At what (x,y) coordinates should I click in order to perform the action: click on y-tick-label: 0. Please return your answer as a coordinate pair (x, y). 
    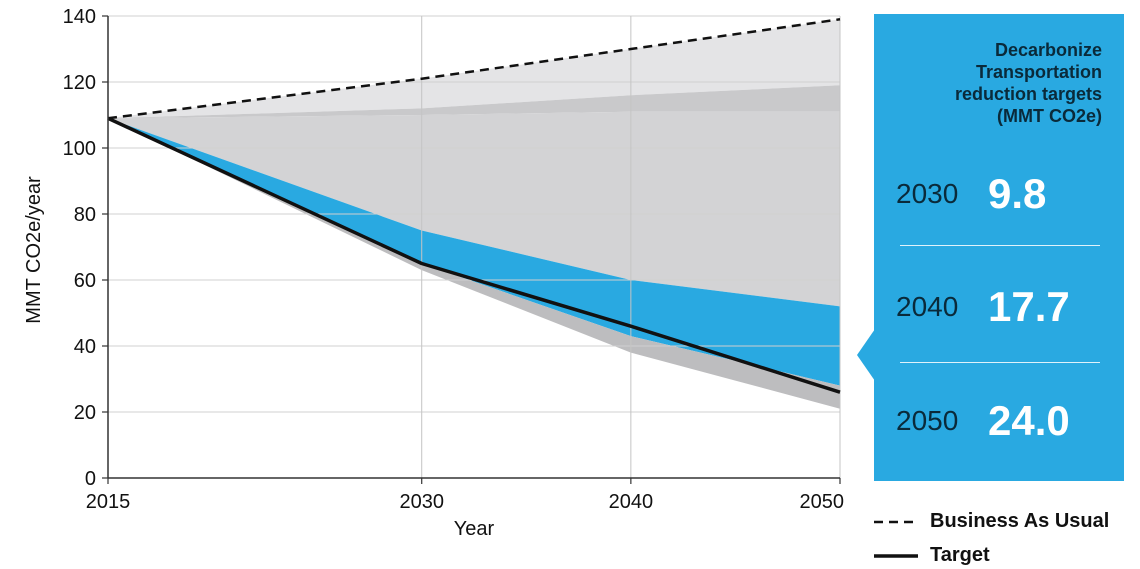
    Looking at the image, I should click on (90, 479).